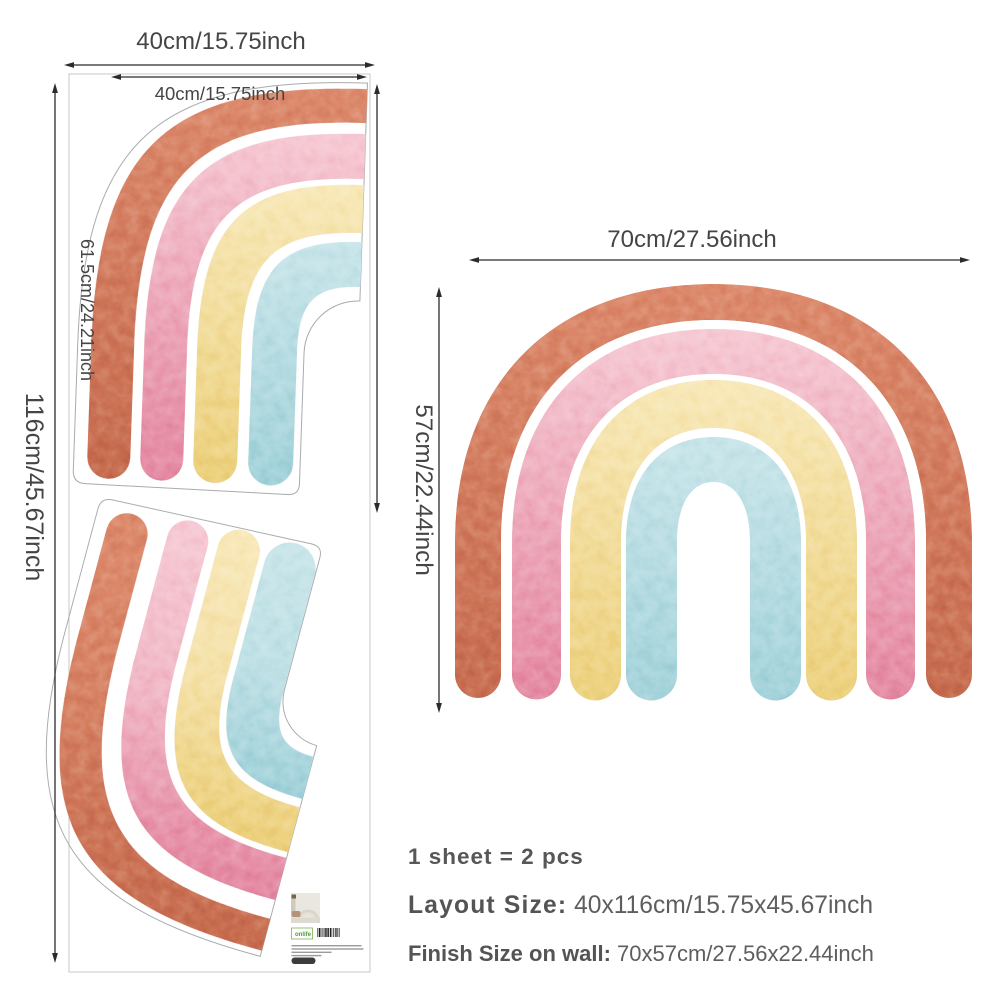 The width and height of the screenshot is (1000, 1000). Describe the element at coordinates (691, 239) in the screenshot. I see `svg-text: 70cm/27.56inch` at that location.